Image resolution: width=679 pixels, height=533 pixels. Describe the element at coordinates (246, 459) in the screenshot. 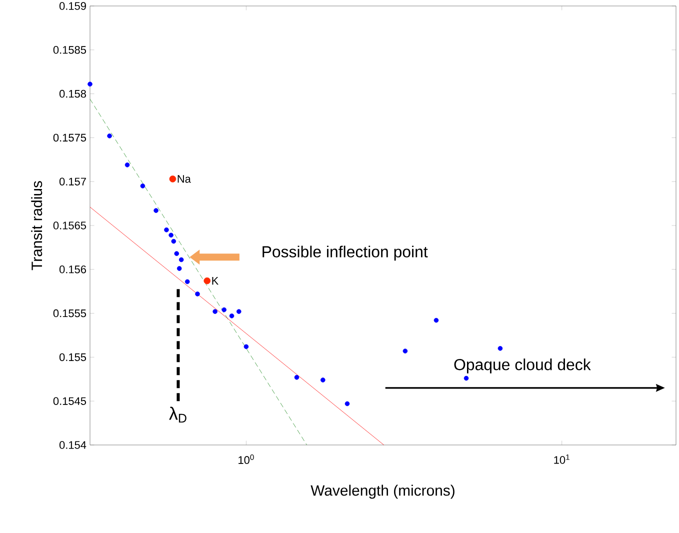

I see `x-tick-label: 10$^{0}$` at that location.